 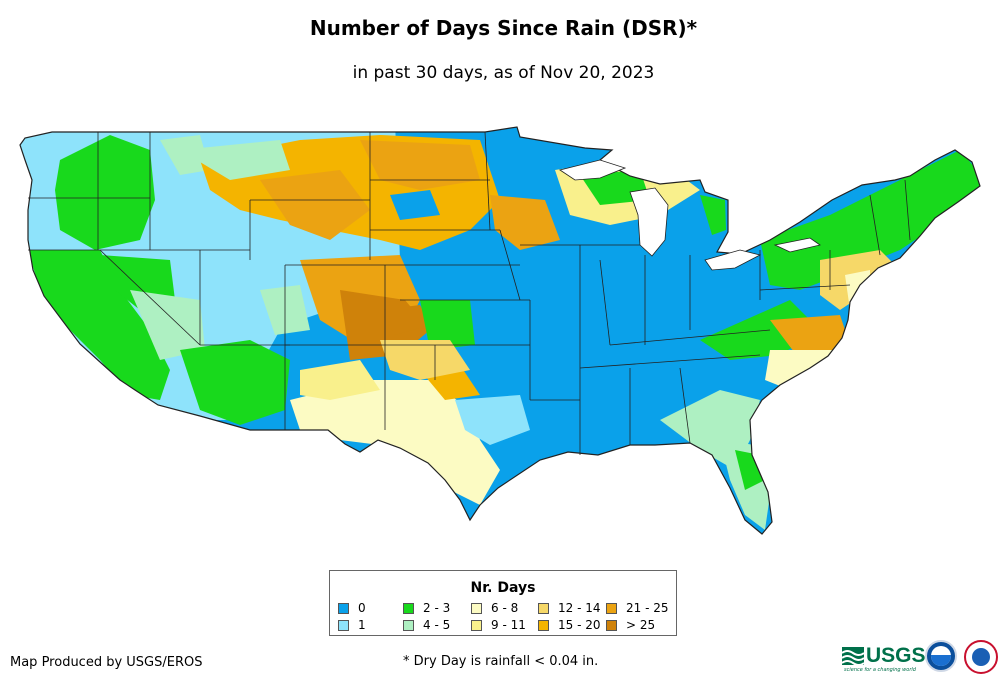 What do you see at coordinates (579, 625) in the screenshot?
I see `legend-label: 15 - 20` at bounding box center [579, 625].